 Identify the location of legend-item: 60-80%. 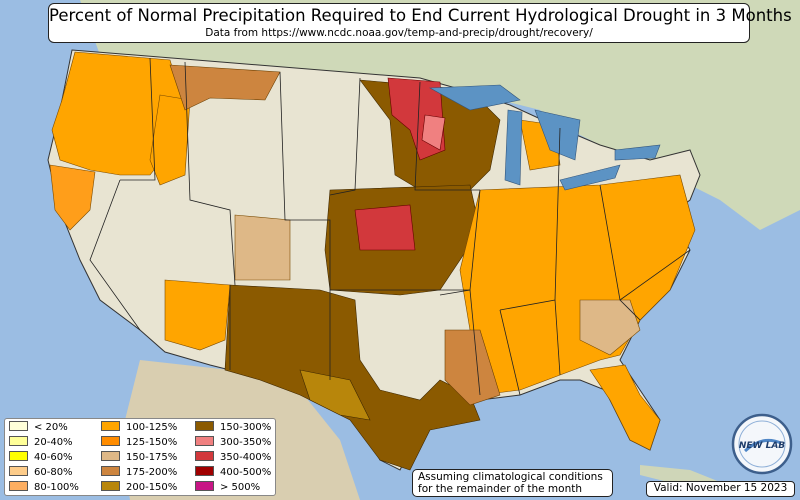
(41, 472).